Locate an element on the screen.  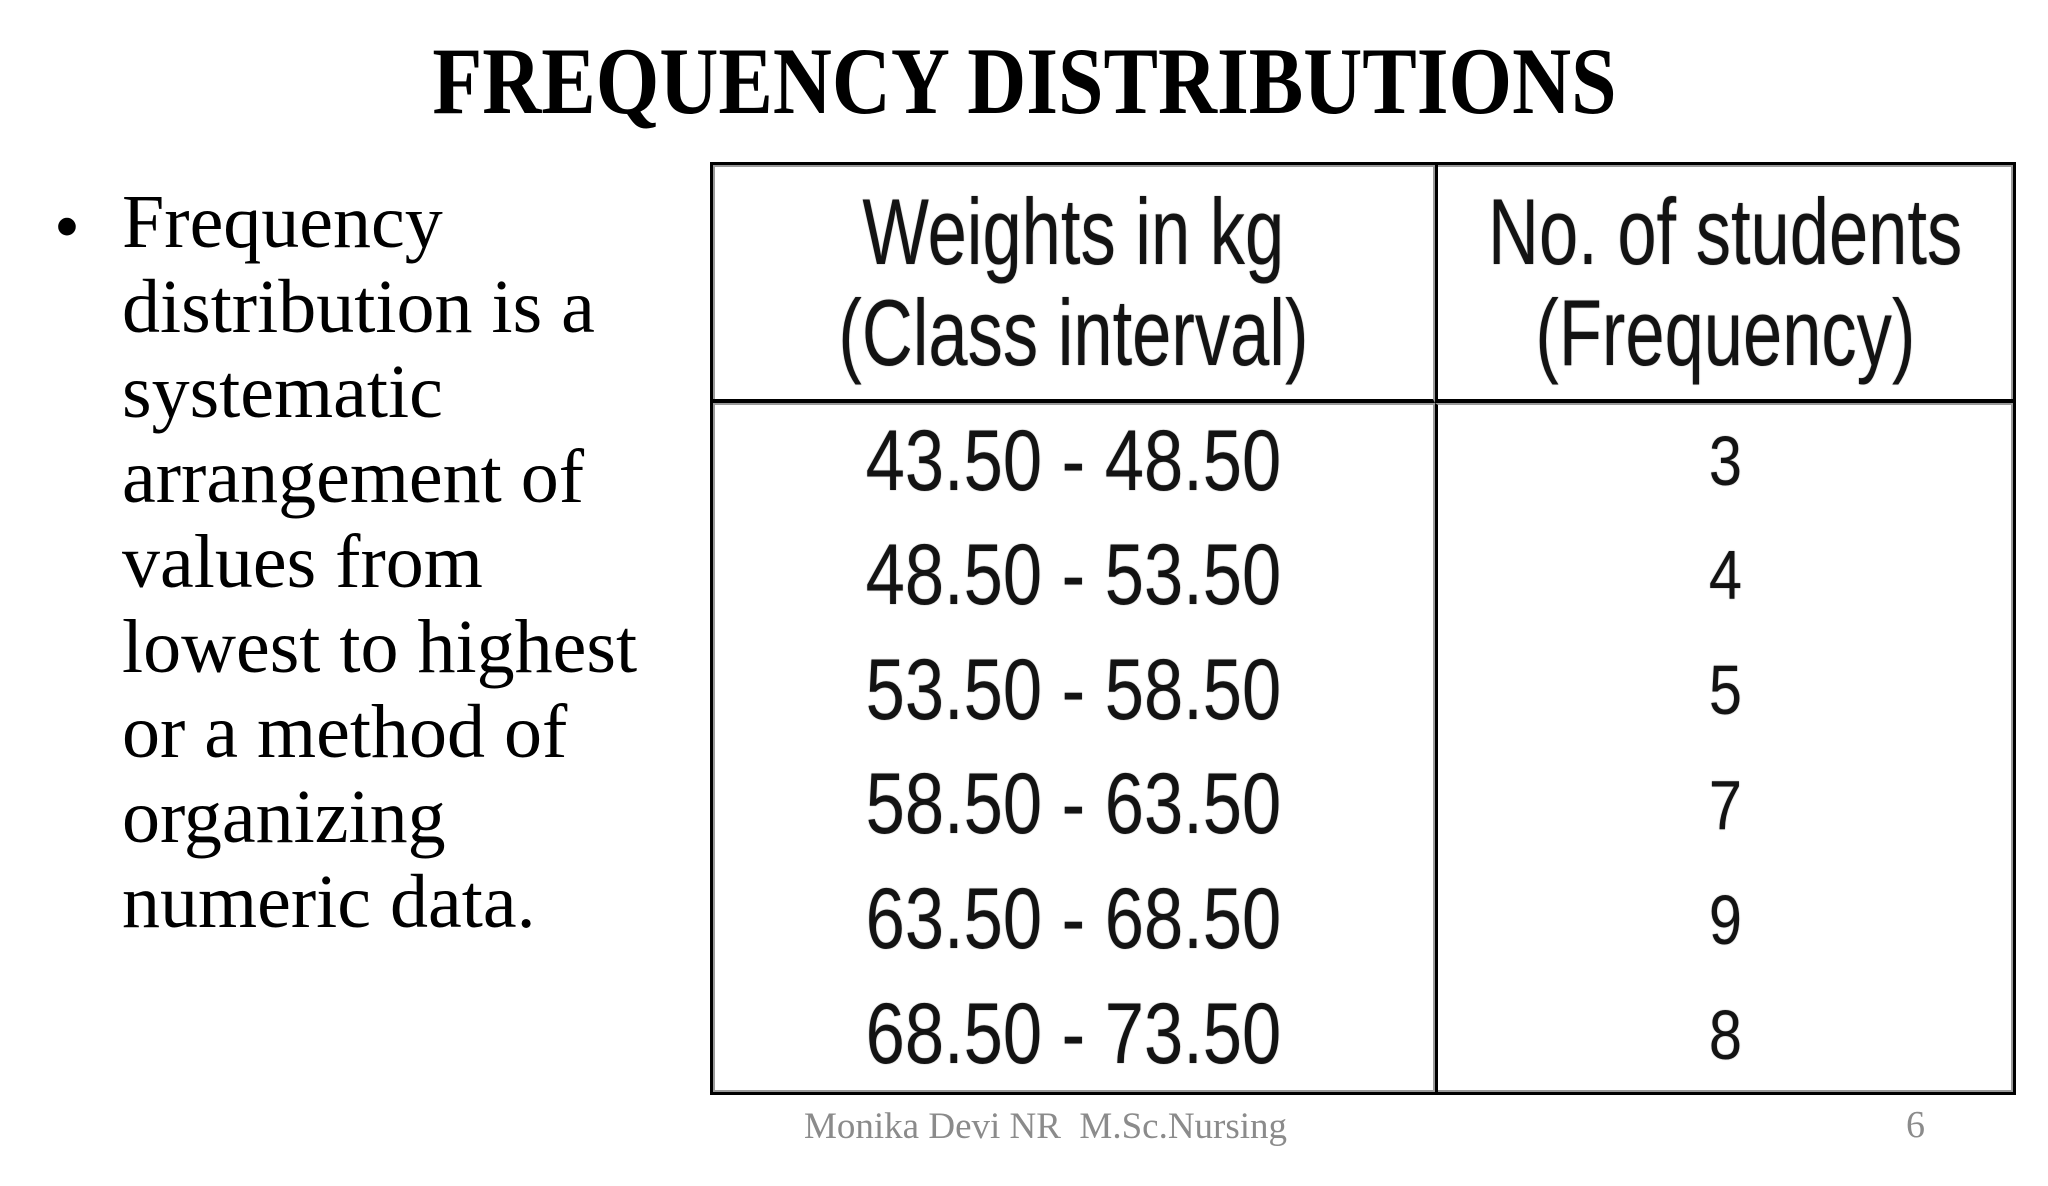
bullet-text-line: values from is located at coordinates (302, 562).